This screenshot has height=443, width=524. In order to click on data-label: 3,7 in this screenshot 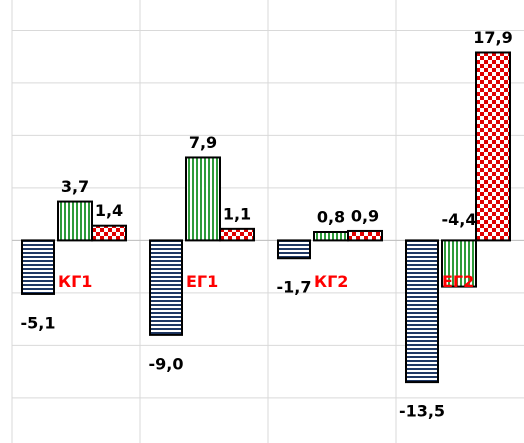, I will do `click(75, 186)`.